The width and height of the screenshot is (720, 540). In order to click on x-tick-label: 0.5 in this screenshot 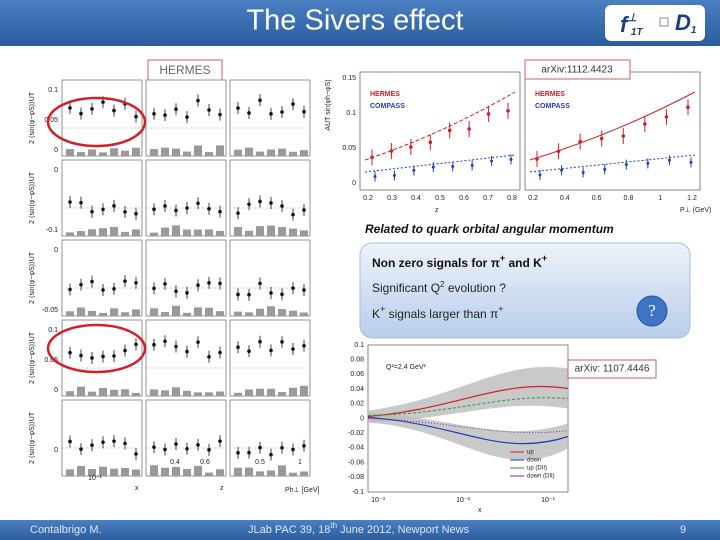, I will do `click(440, 198)`.